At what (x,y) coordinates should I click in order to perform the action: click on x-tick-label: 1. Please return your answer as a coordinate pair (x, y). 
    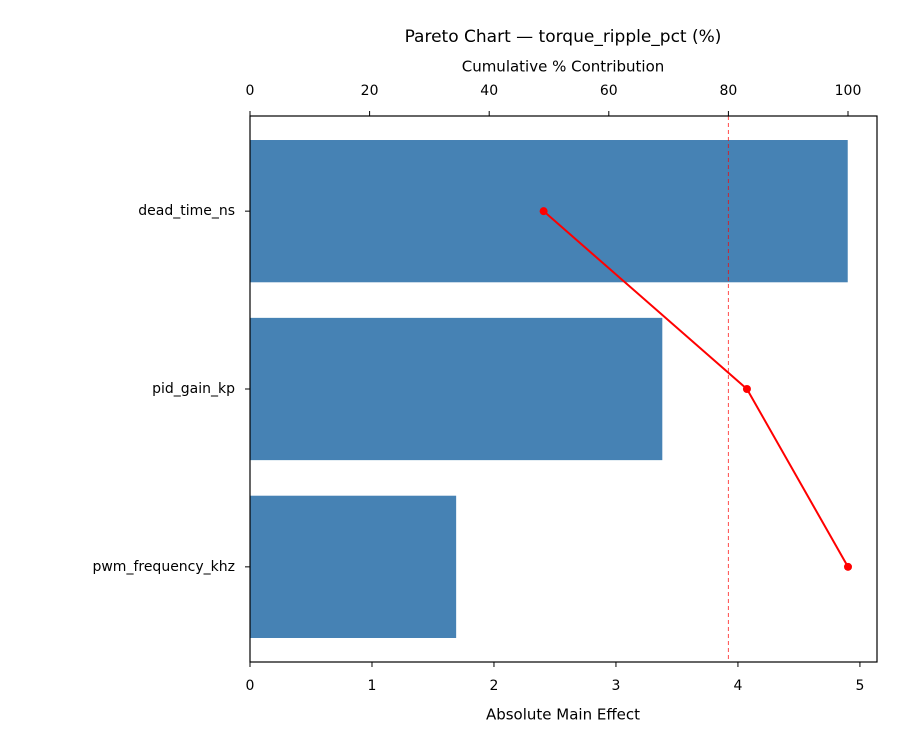
    Looking at the image, I should click on (372, 686).